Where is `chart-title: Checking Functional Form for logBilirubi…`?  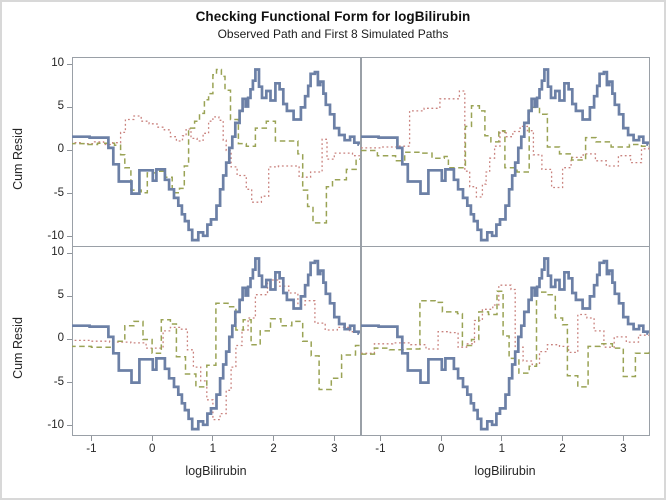 chart-title: Checking Functional Form for logBilirubi… is located at coordinates (333, 16).